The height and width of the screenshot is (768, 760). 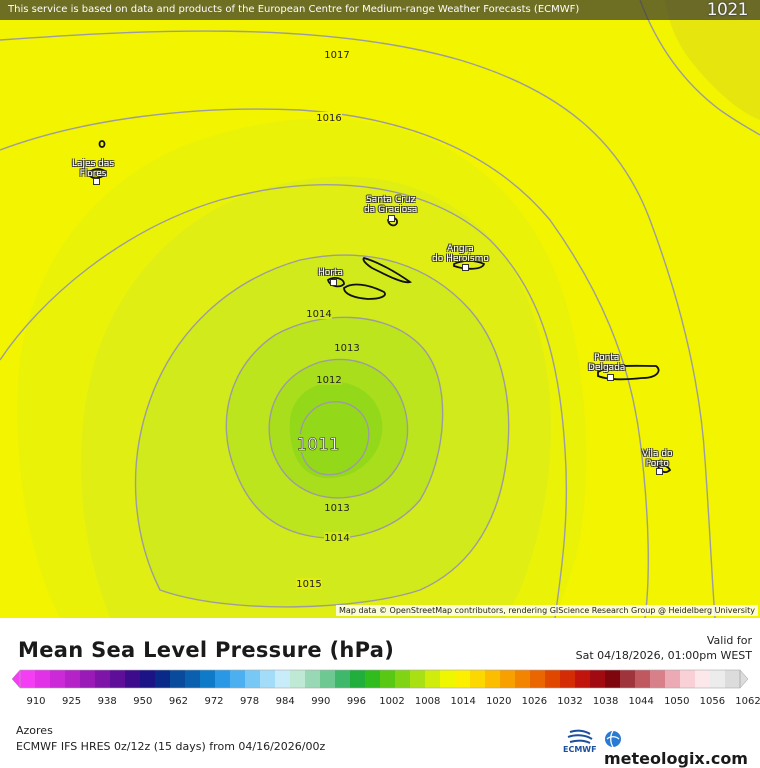 I want to click on place-label-vila-do-porto: Vila do Porto, so click(x=657, y=459).